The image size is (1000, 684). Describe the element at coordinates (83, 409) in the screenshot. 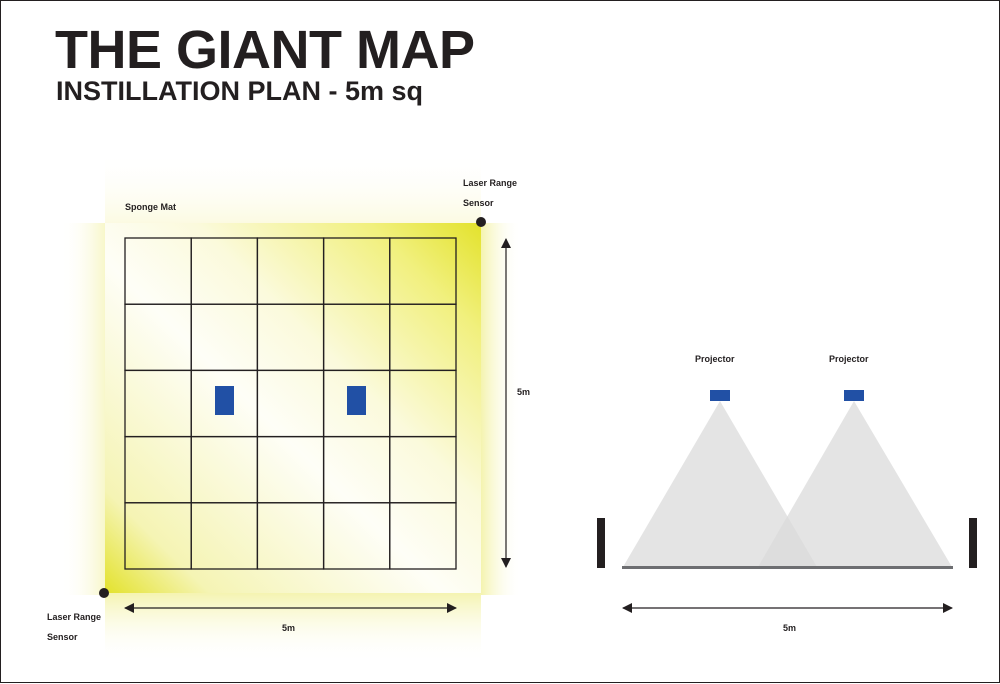

I see `mat-glow-left` at that location.